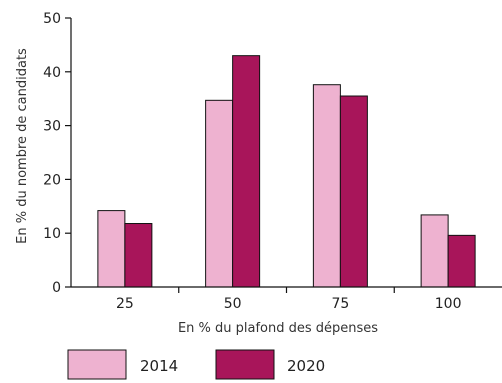 This screenshot has width=502, height=383. I want to click on y-tick-label: 40, so click(52, 73).